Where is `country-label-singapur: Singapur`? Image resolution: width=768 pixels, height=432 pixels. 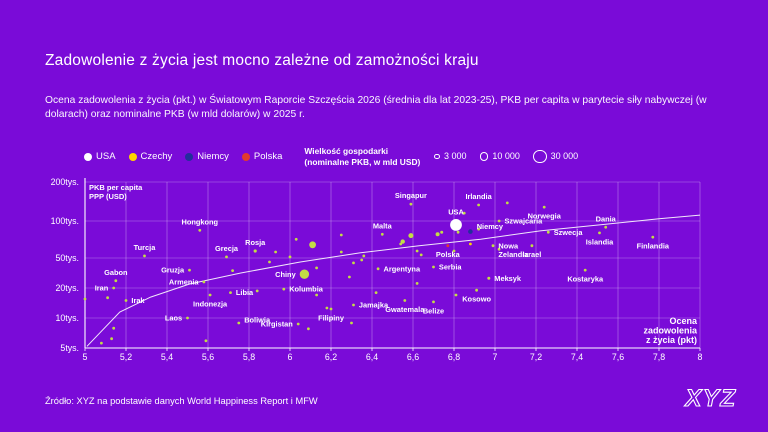
country-label-singapur: Singapur is located at coordinates (411, 195).